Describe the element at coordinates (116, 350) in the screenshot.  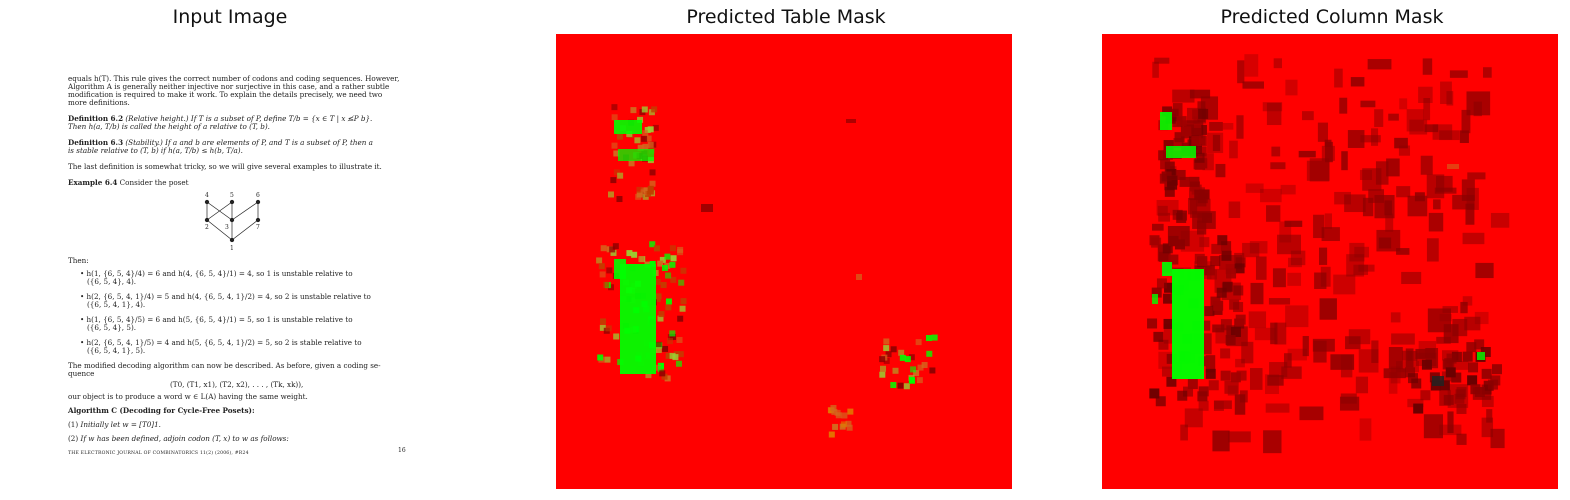
I see `bullet-item-cont: ({6, 5, 4, 1}, 5).` at that location.